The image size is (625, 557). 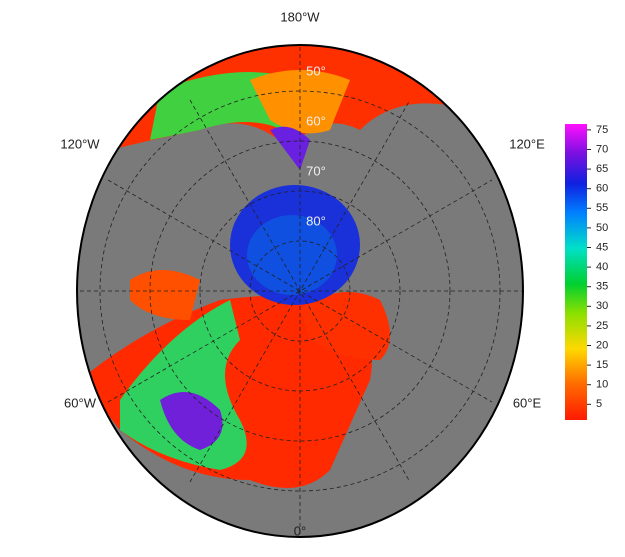 What do you see at coordinates (576, 272) in the screenshot?
I see `colorbar-scale` at bounding box center [576, 272].